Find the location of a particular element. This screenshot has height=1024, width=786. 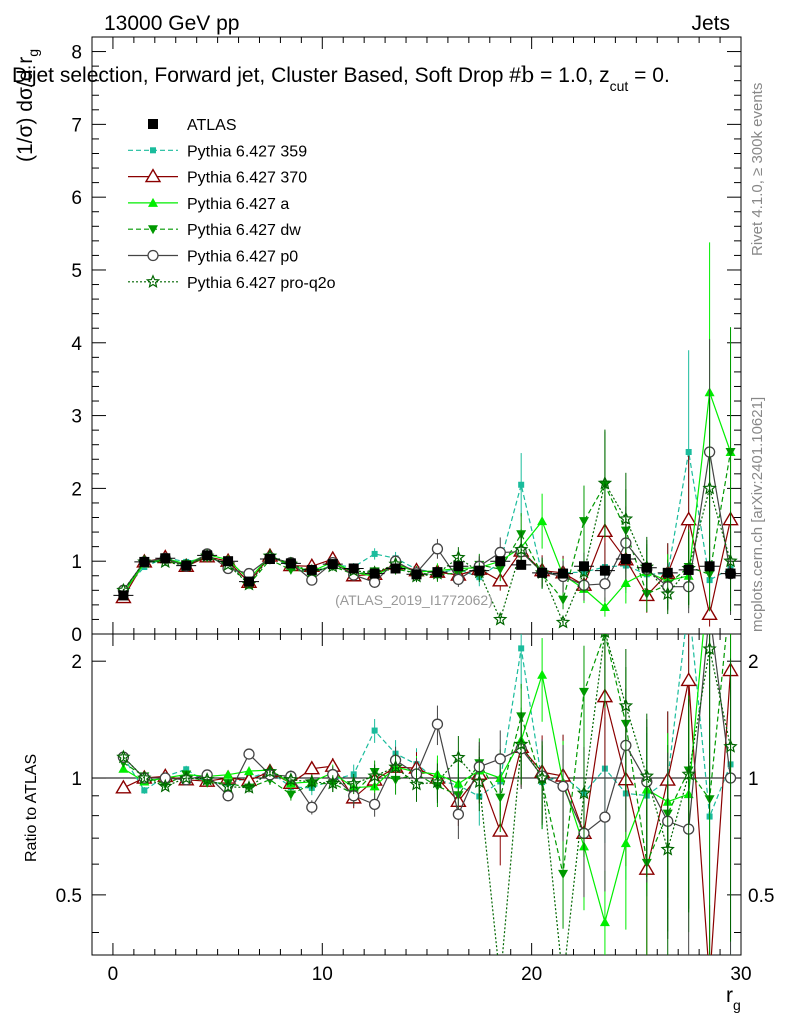

x-tick-label: 30 is located at coordinates (740, 974).